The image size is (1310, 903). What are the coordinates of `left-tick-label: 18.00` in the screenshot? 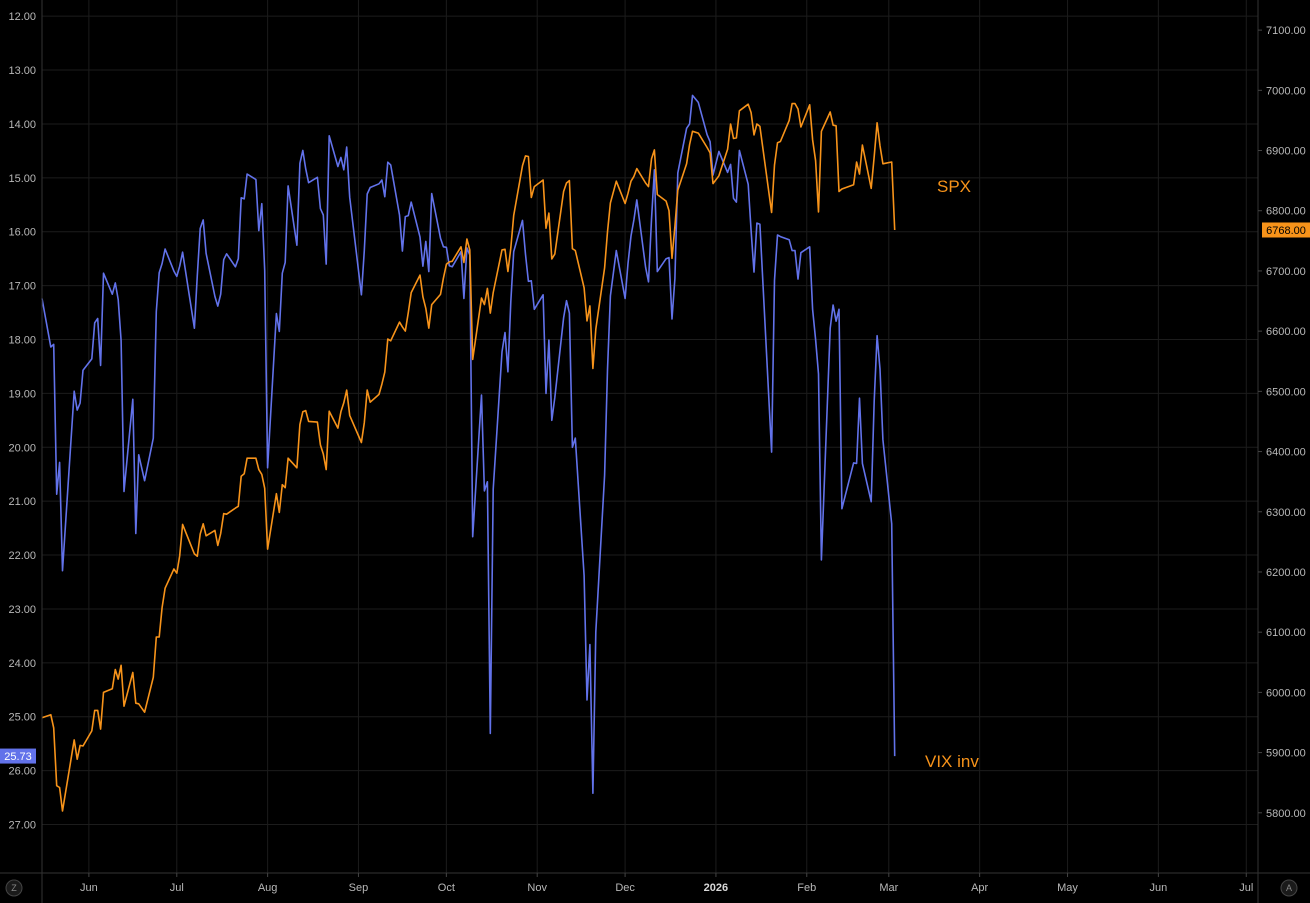 It's located at (22, 341).